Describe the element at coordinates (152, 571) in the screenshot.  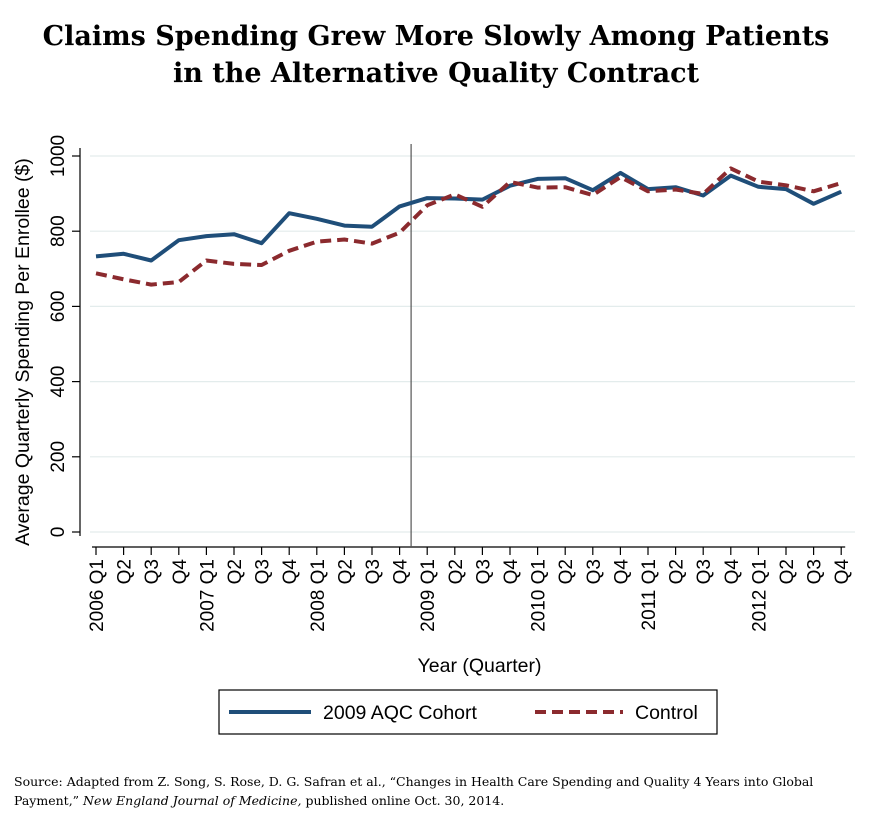
I see `x-tick-label-2: Q3` at that location.